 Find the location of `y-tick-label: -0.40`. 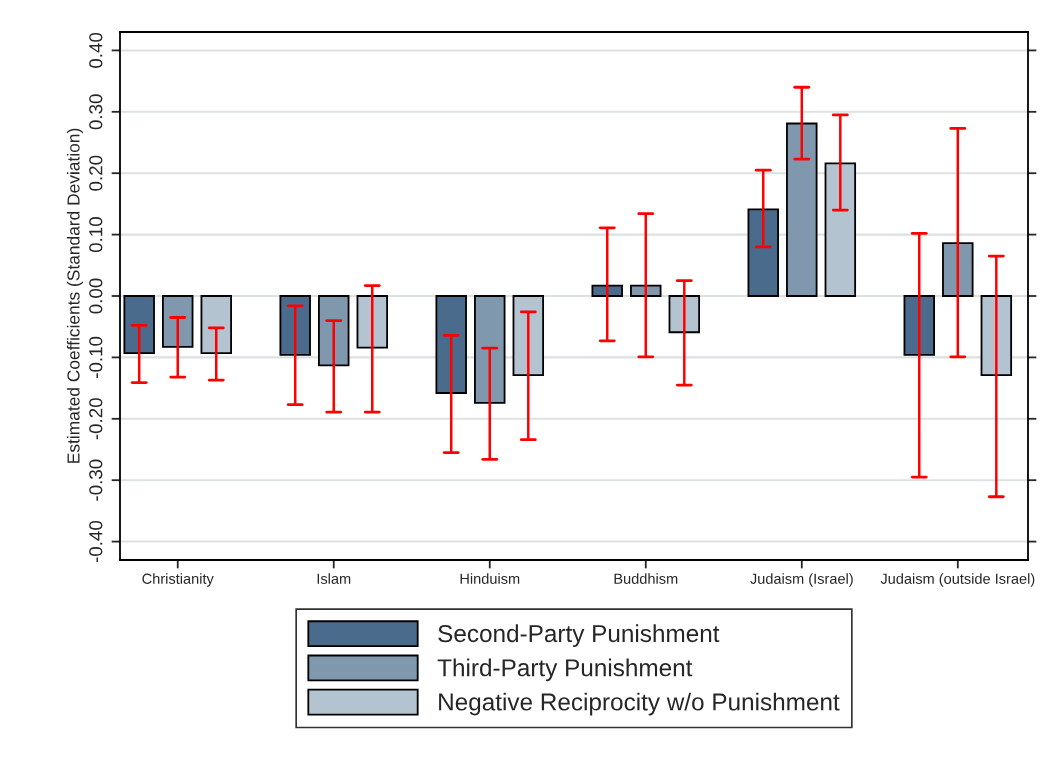

y-tick-label: -0.40 is located at coordinates (96, 541).